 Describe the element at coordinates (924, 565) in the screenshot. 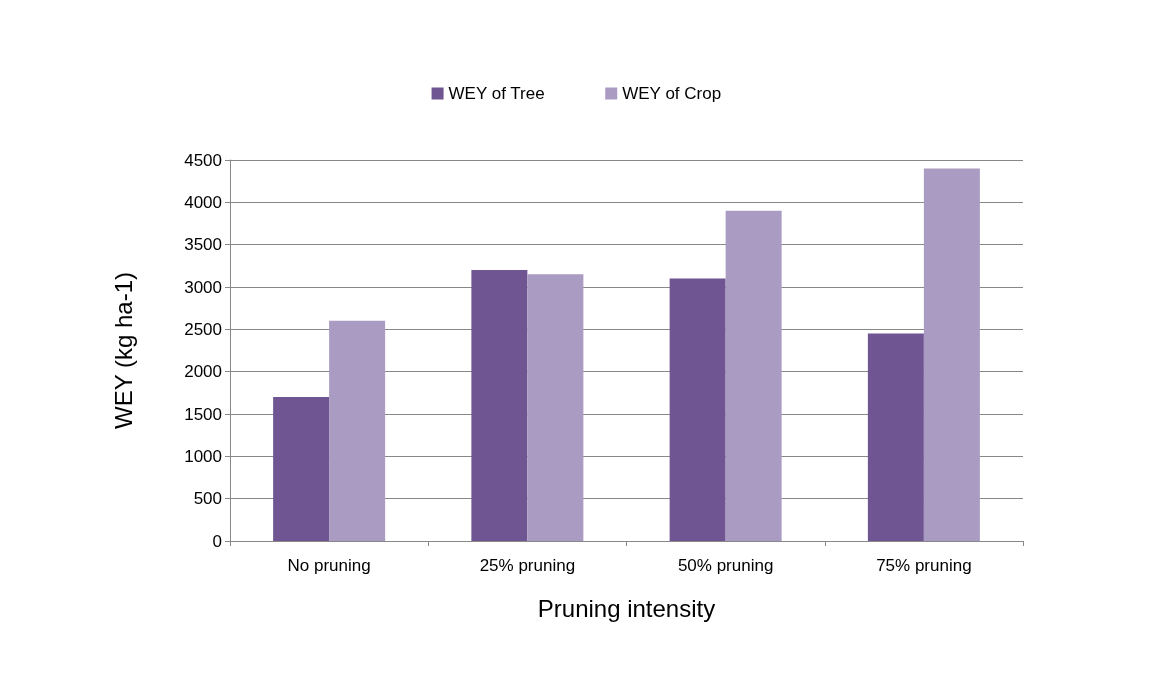

I see `x-tick-label: 75% pruning` at that location.